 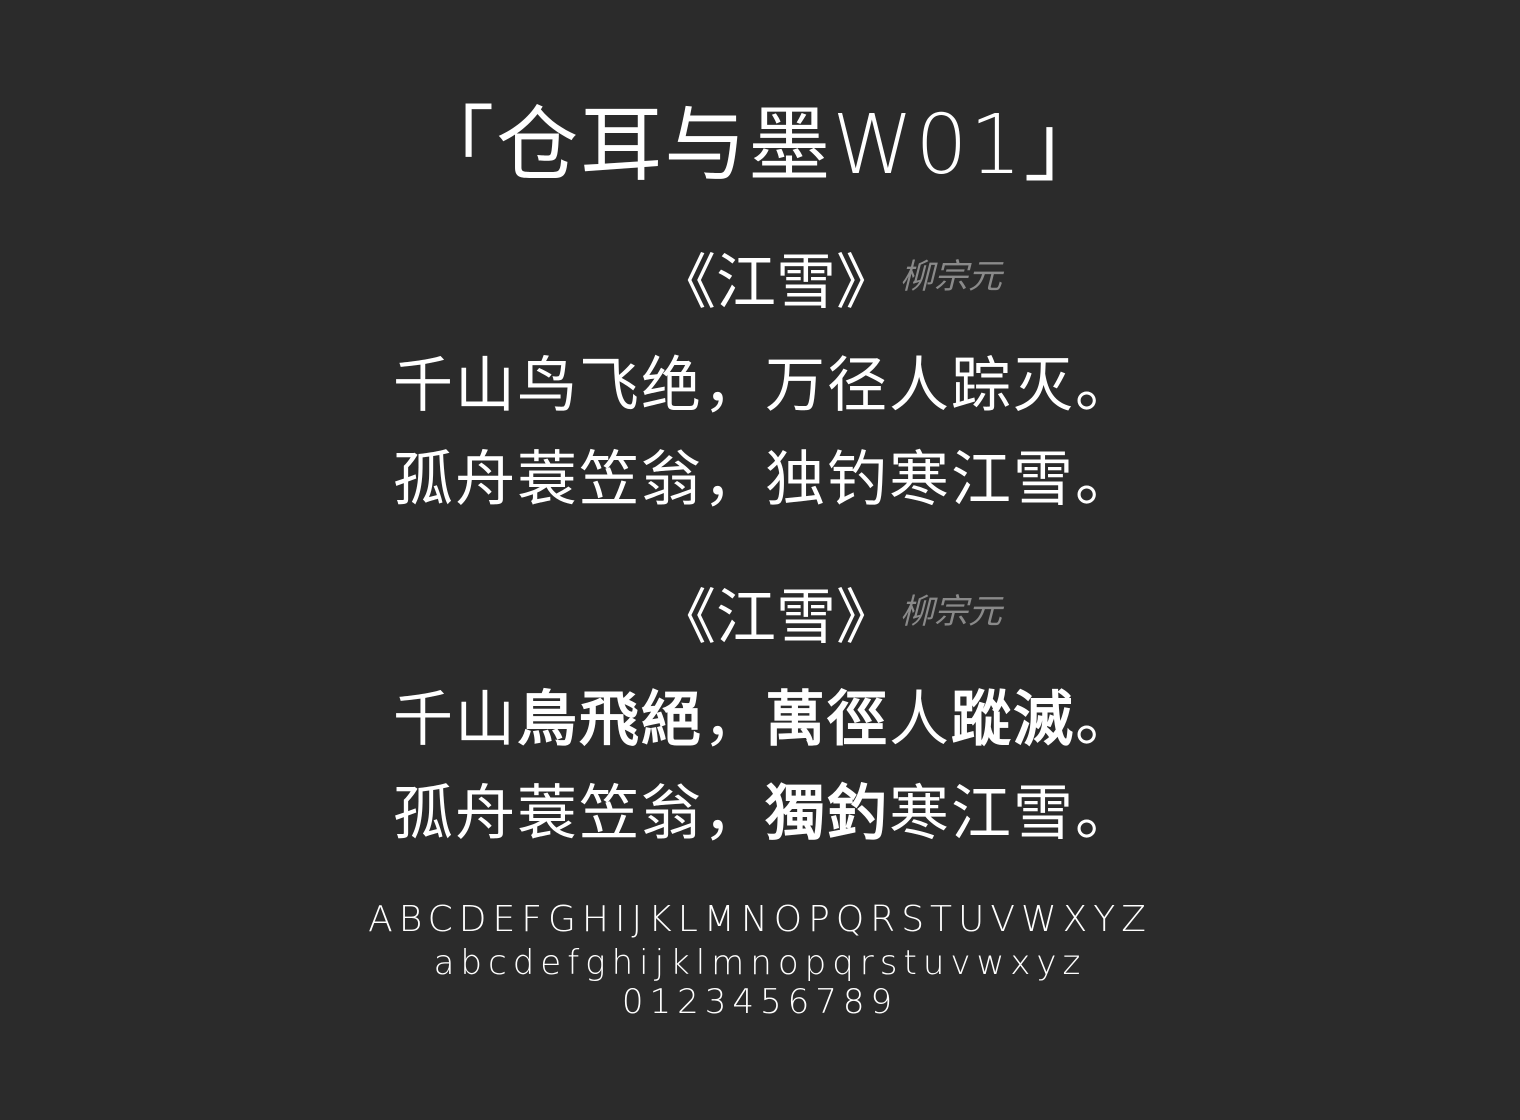 I want to click on text-segment: 千山, so click(x=455, y=720).